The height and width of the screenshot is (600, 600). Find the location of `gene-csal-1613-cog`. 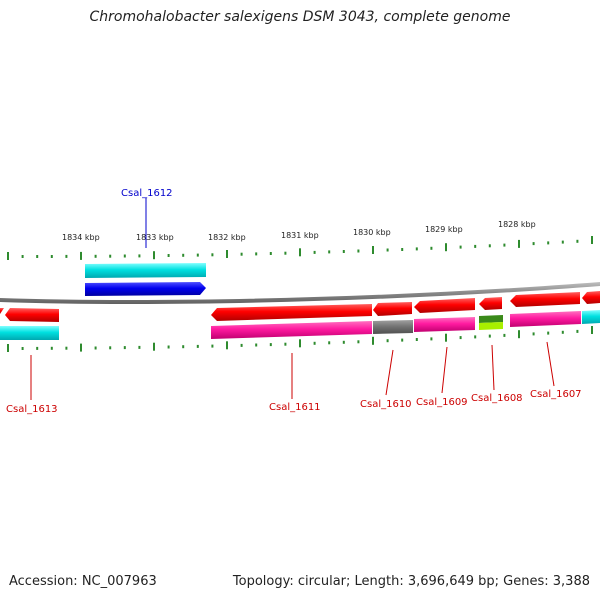

gene-csal-1613-cog is located at coordinates (29, 333).